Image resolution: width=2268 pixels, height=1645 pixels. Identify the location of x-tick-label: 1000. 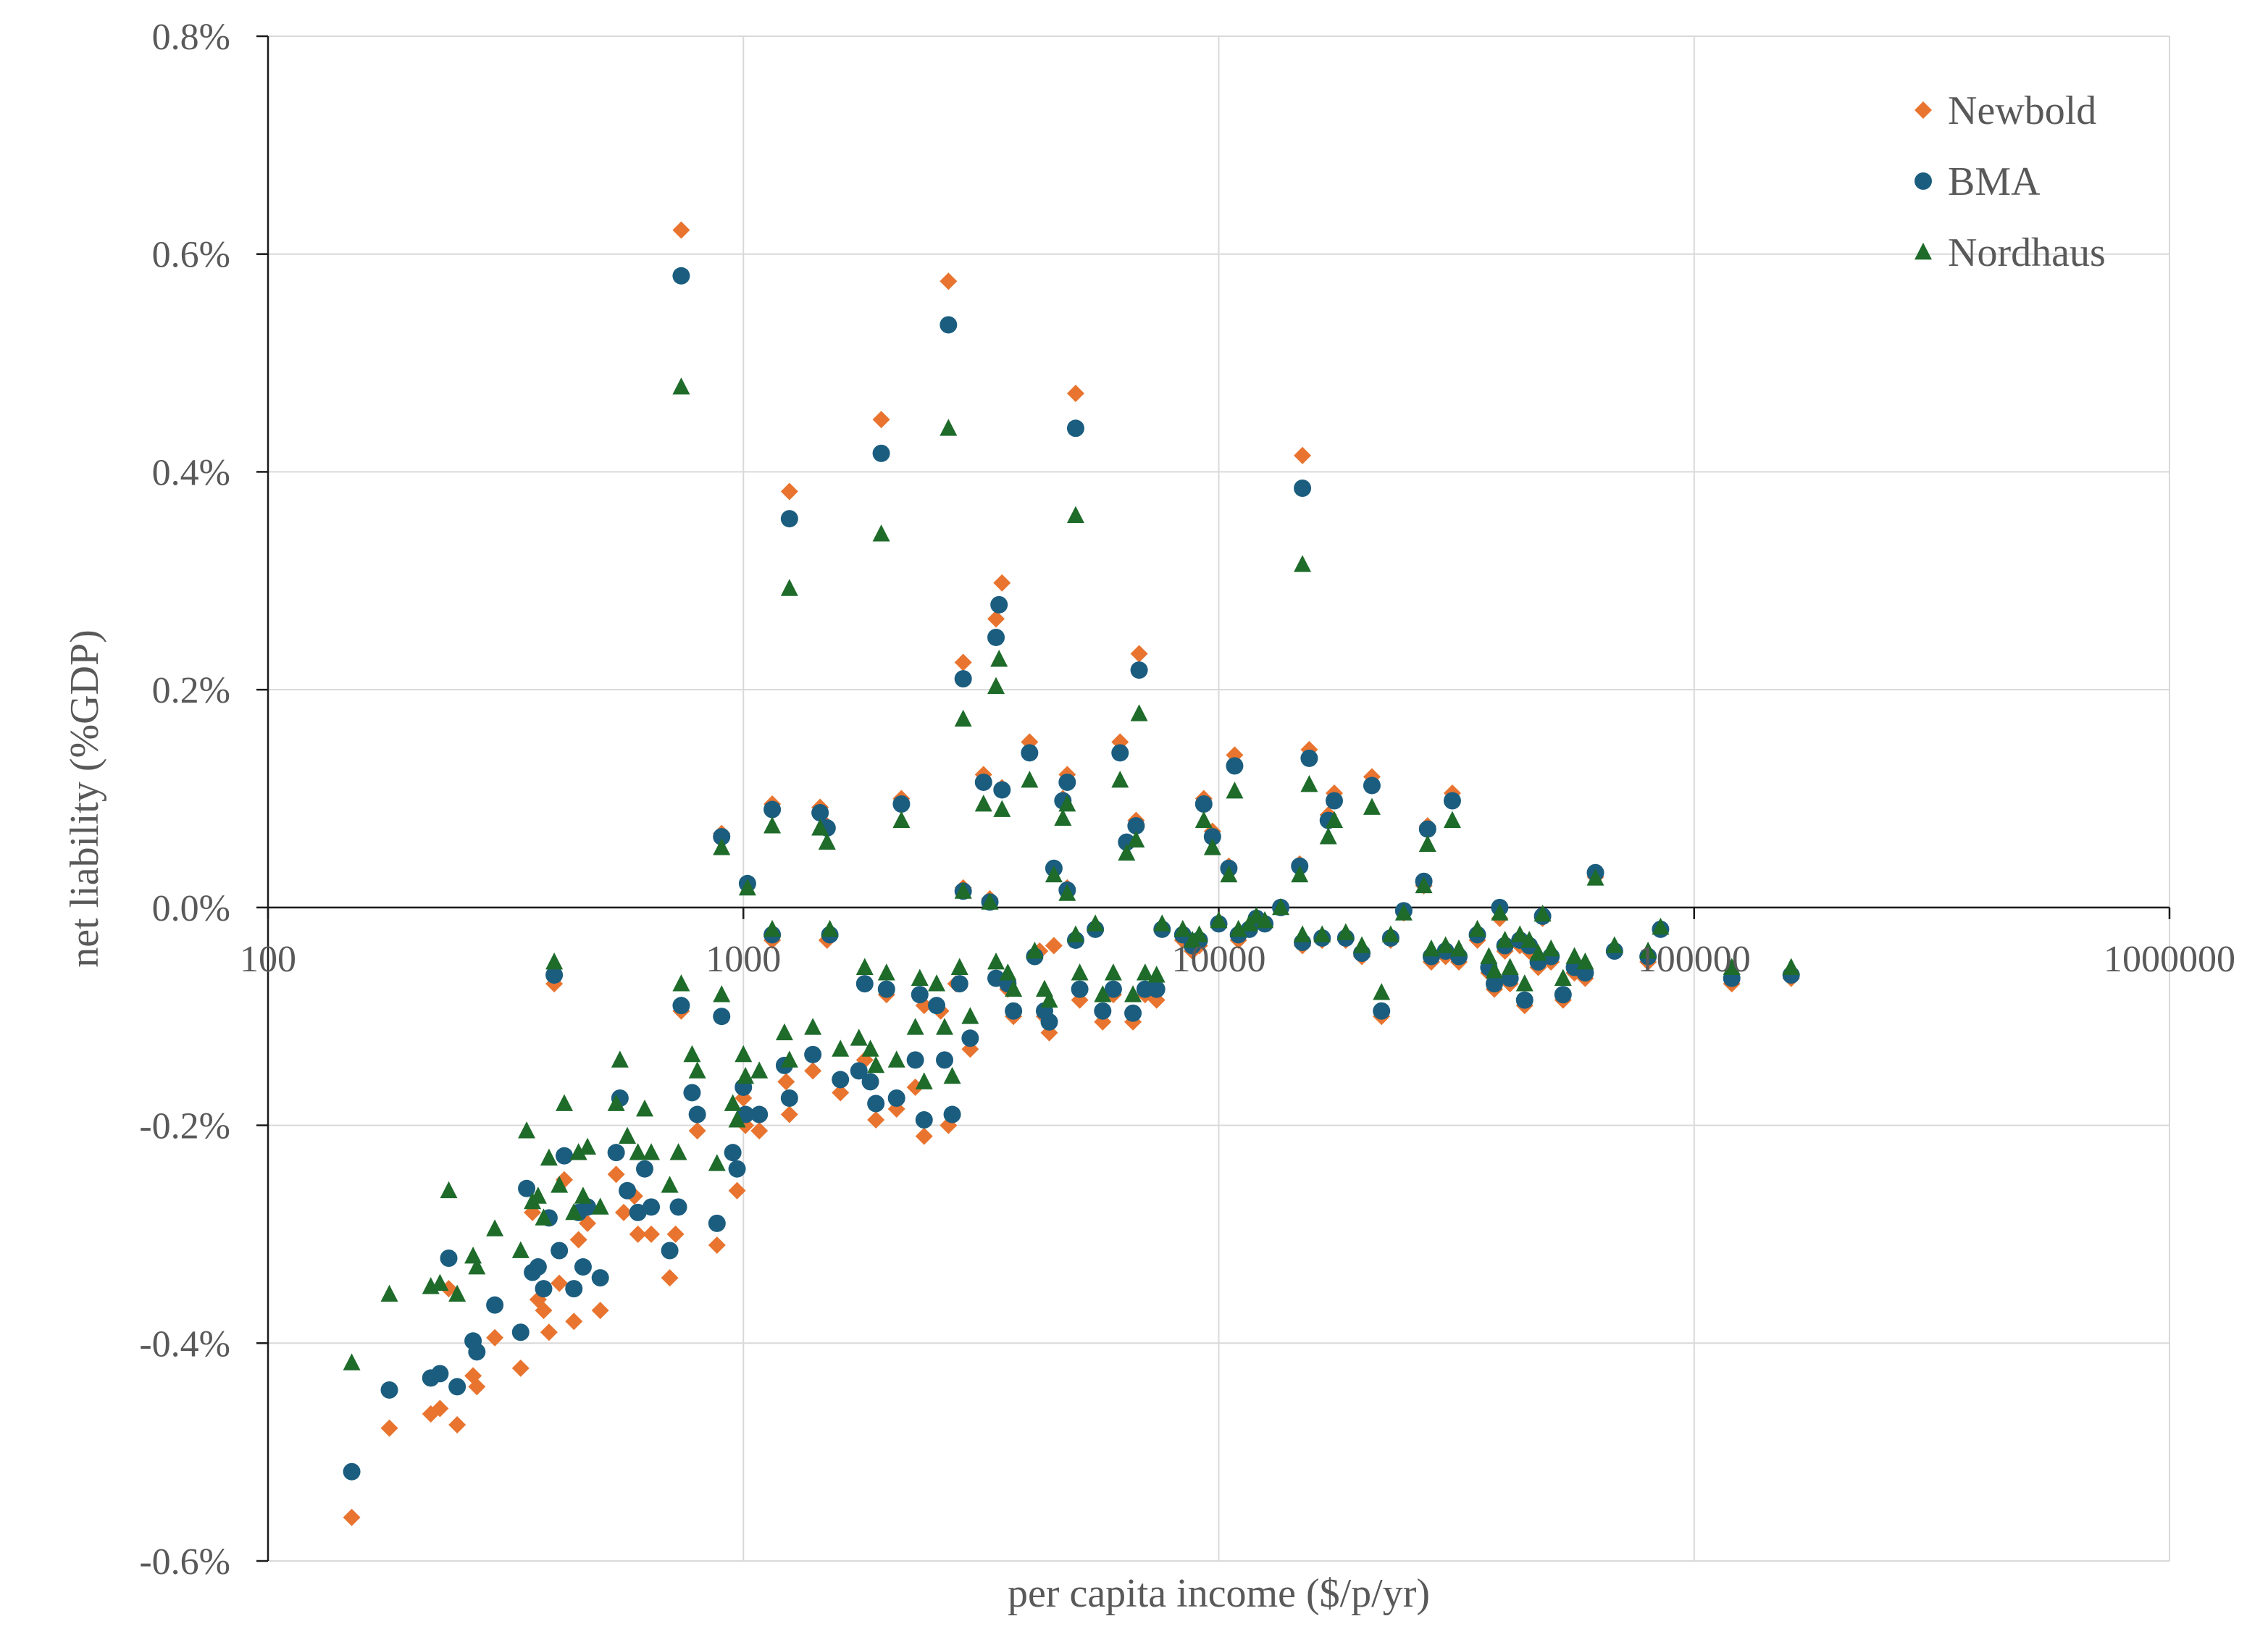
(744, 959).